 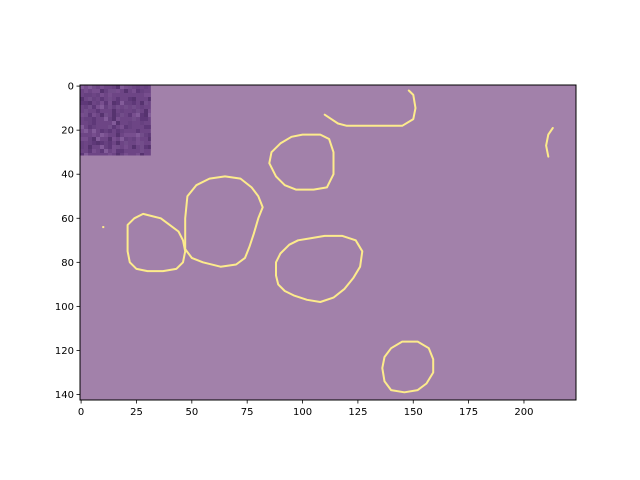 What do you see at coordinates (67, 263) in the screenshot?
I see `y-tick-label: 80` at bounding box center [67, 263].